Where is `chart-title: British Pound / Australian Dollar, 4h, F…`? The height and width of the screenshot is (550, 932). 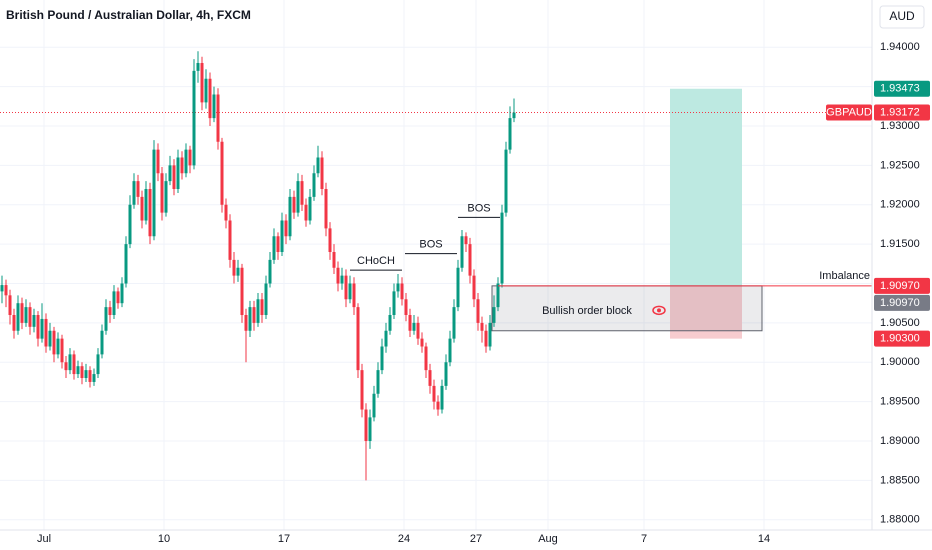 chart-title: British Pound / Australian Dollar, 4h, F… is located at coordinates (128, 15).